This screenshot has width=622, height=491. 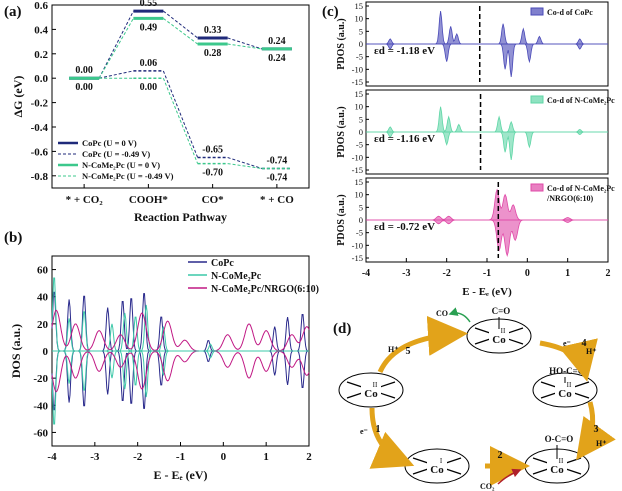 What do you see at coordinates (149, 63) in the screenshot?
I see `a-value-label: 0.06` at bounding box center [149, 63].